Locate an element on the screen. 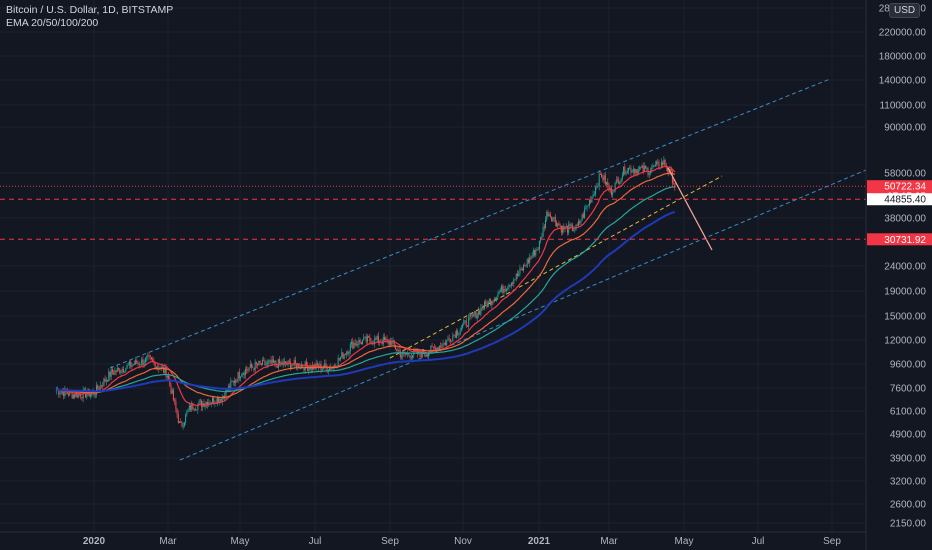 The height and width of the screenshot is (550, 932). projection-line is located at coordinates (690, 209).